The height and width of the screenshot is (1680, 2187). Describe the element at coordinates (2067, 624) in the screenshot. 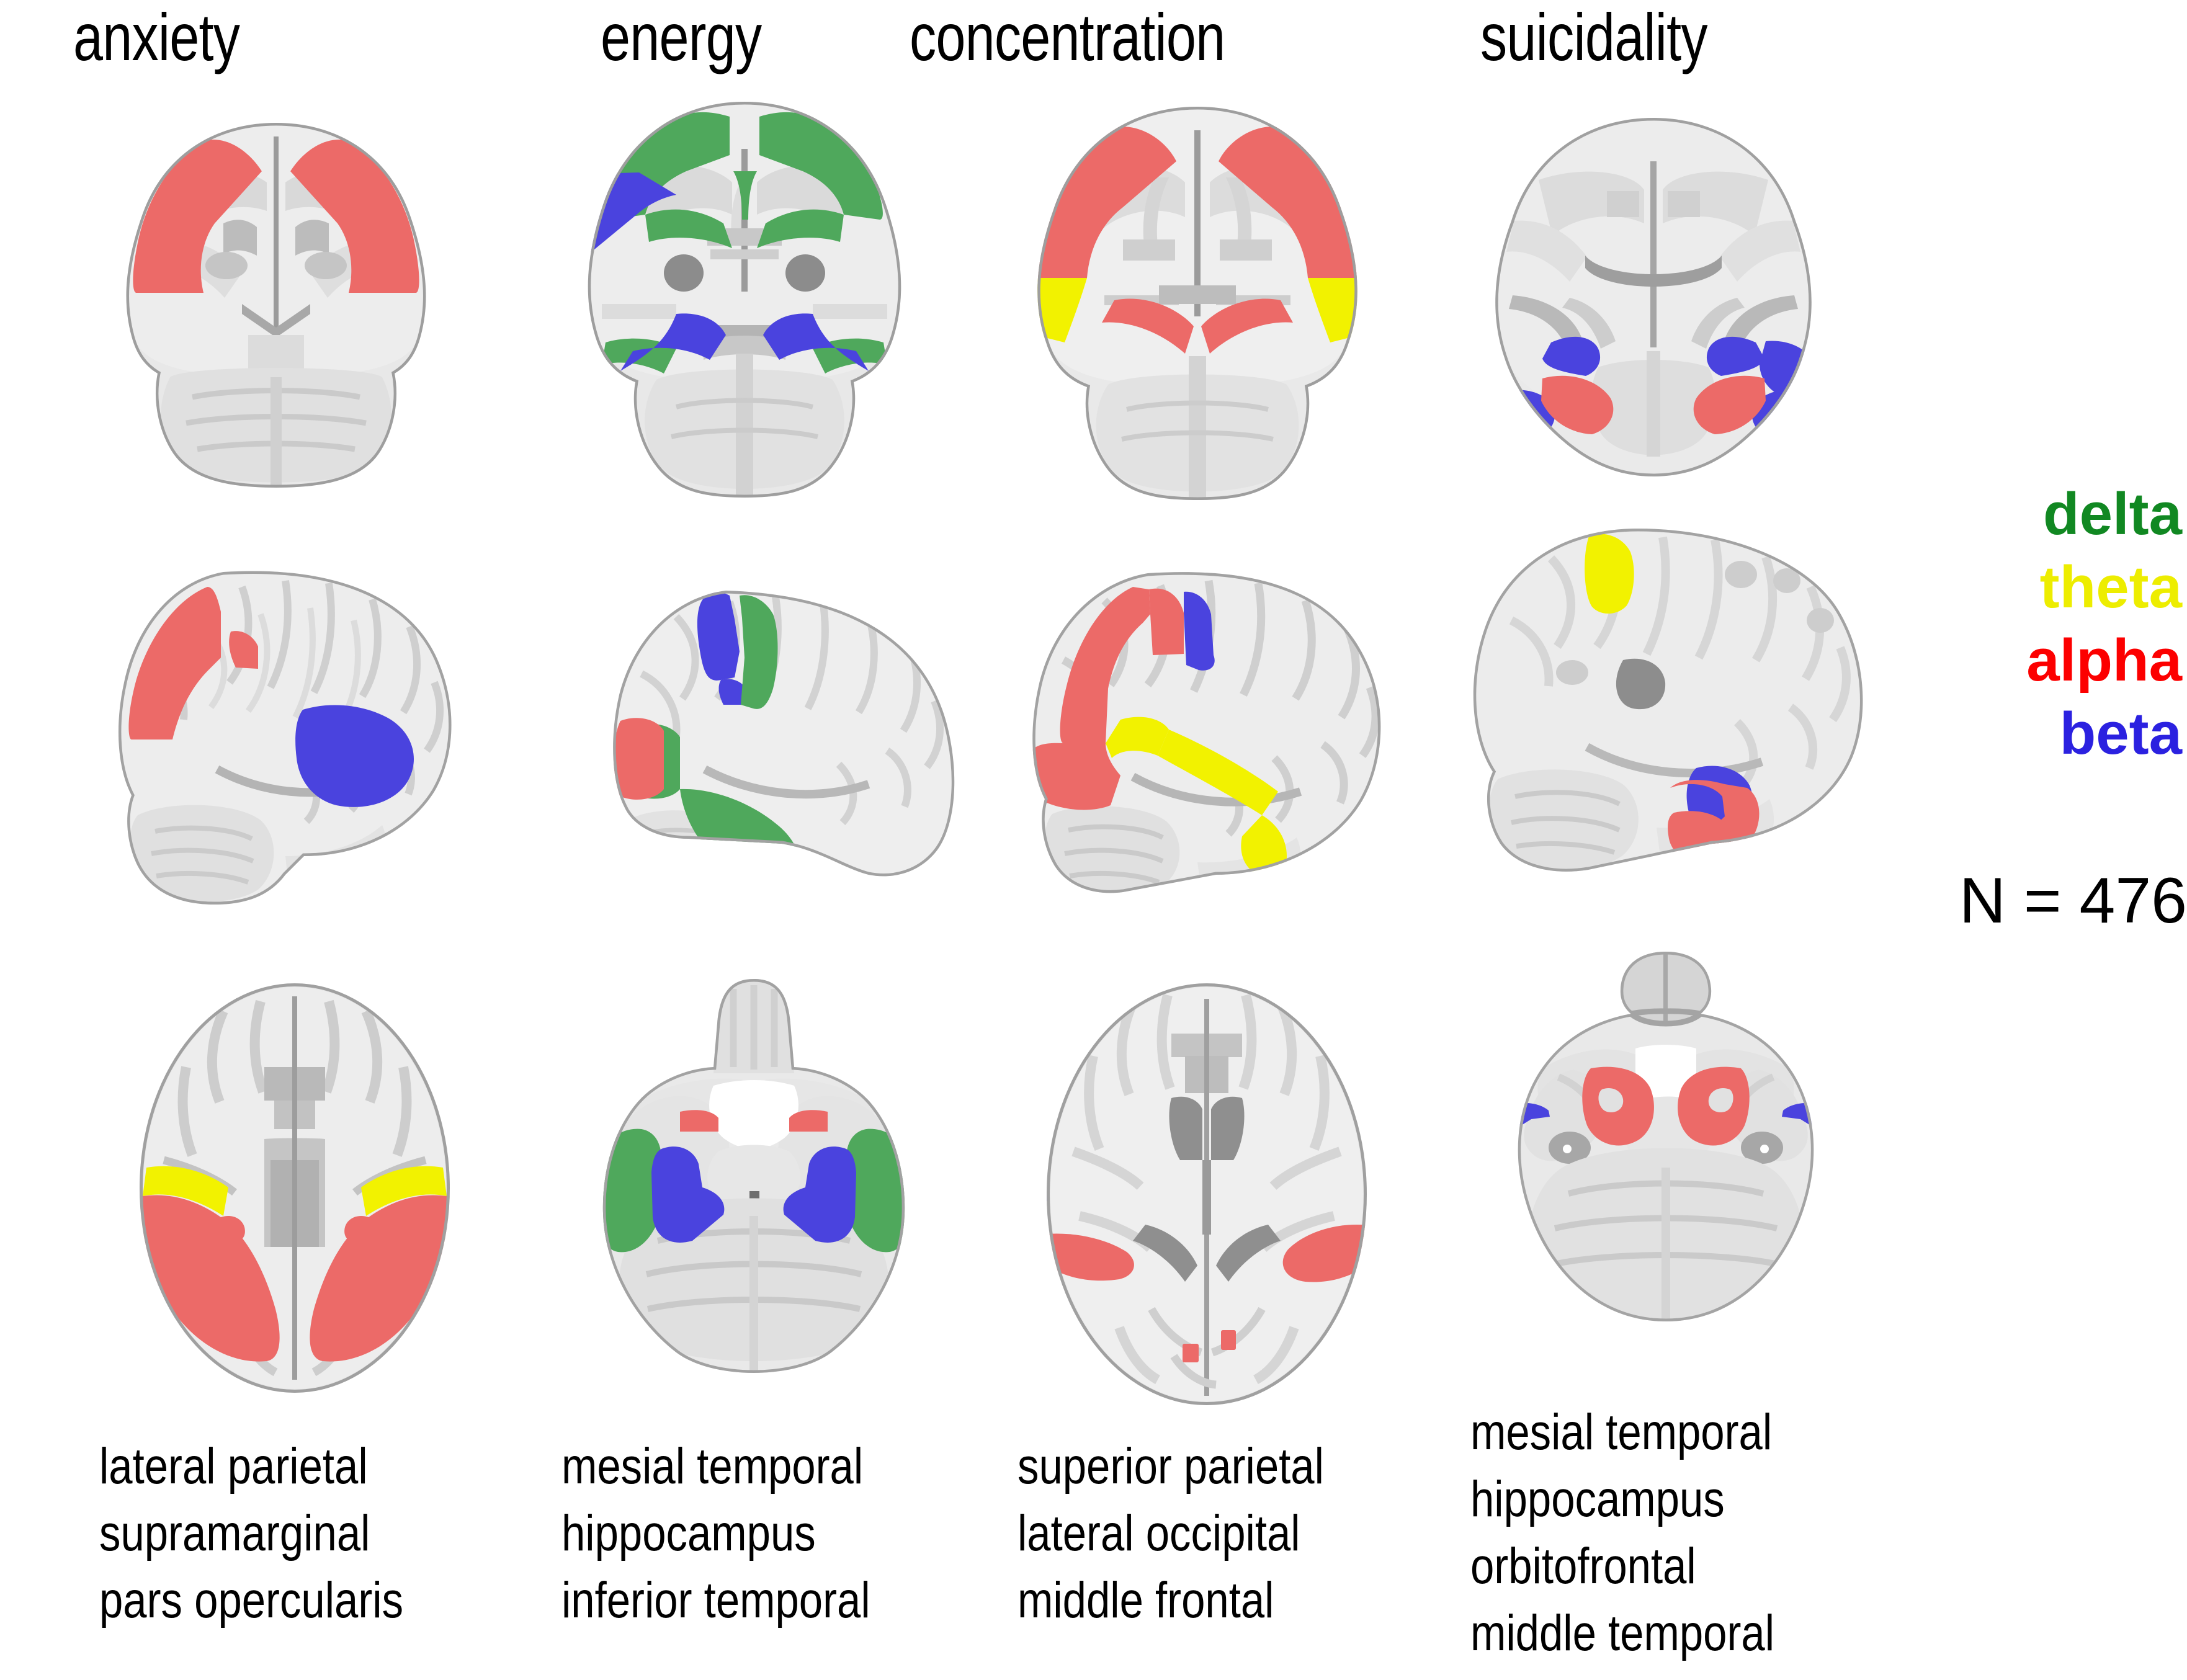

I see `band-color-legend: delta theta alpha beta` at that location.